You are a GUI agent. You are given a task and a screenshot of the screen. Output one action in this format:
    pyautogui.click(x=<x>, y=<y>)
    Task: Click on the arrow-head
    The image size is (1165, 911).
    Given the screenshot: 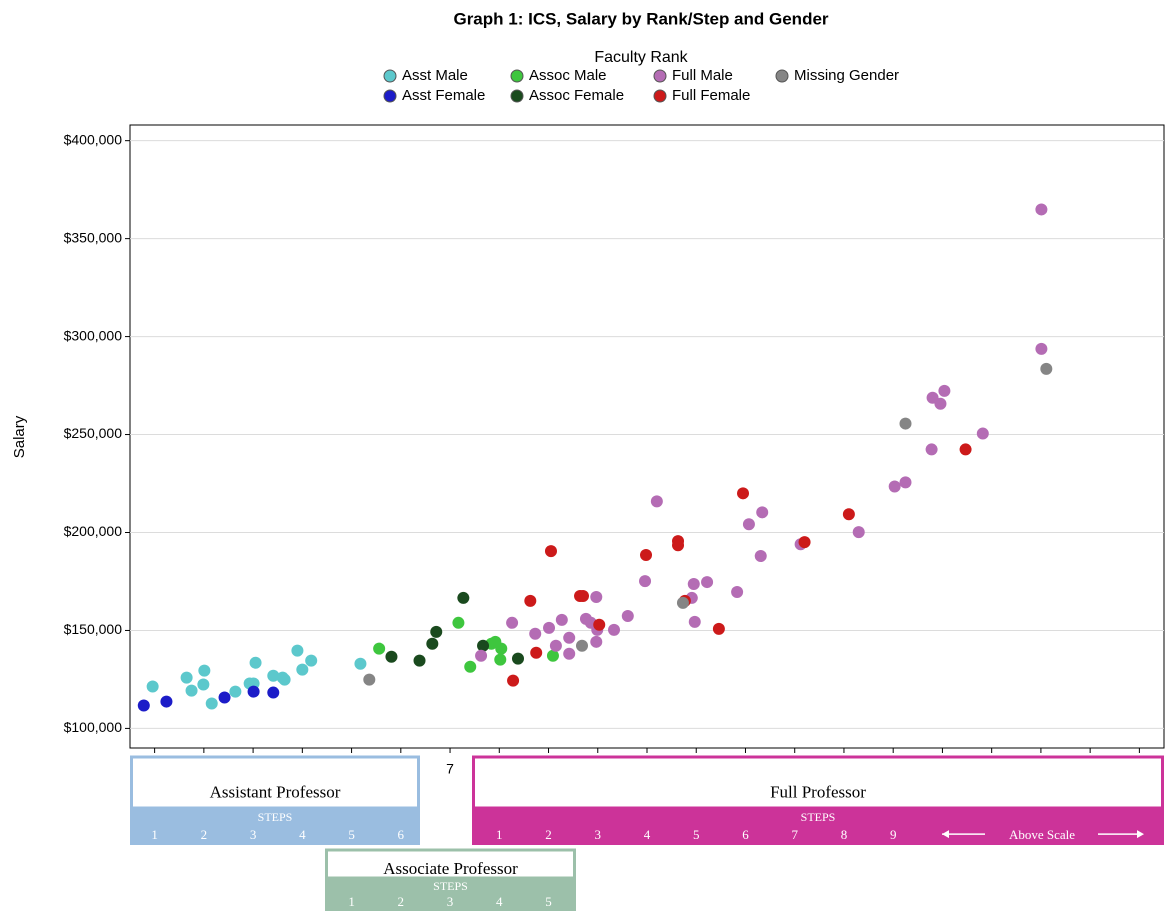 What is the action you would take?
    pyautogui.click(x=945, y=834)
    